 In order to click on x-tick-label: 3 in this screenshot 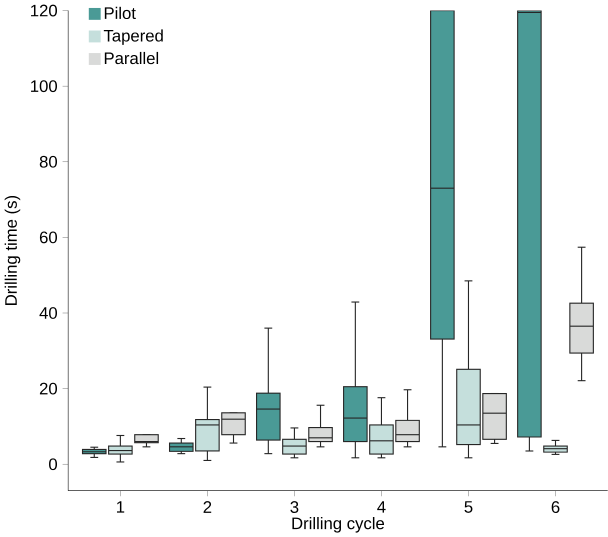, I will do `click(294, 507)`.